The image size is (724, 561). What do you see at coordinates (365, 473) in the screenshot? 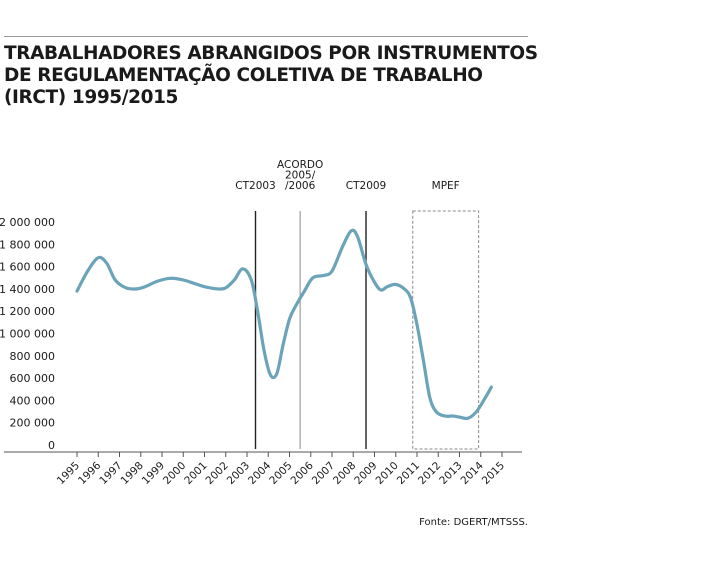
I see `x-tick-label: 2009` at bounding box center [365, 473].